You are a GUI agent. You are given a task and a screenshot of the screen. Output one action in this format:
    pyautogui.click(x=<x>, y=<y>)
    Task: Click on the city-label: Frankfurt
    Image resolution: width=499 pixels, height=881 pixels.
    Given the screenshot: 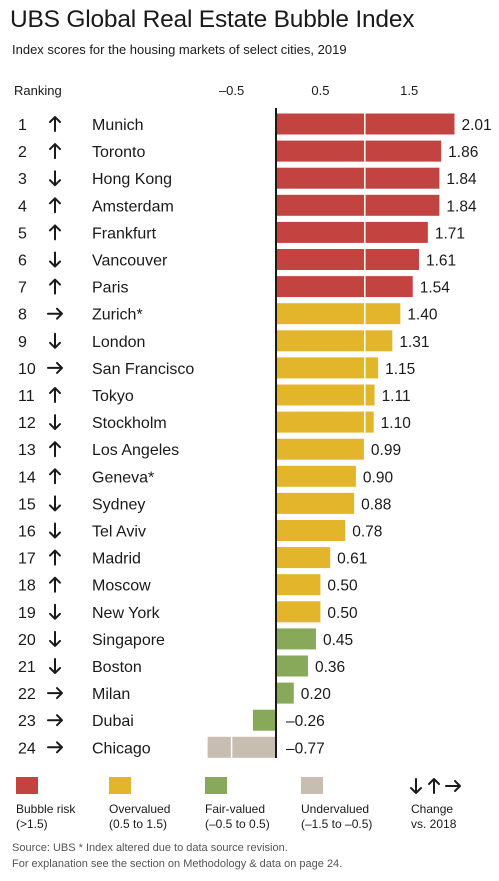 What is the action you would take?
    pyautogui.click(x=124, y=233)
    